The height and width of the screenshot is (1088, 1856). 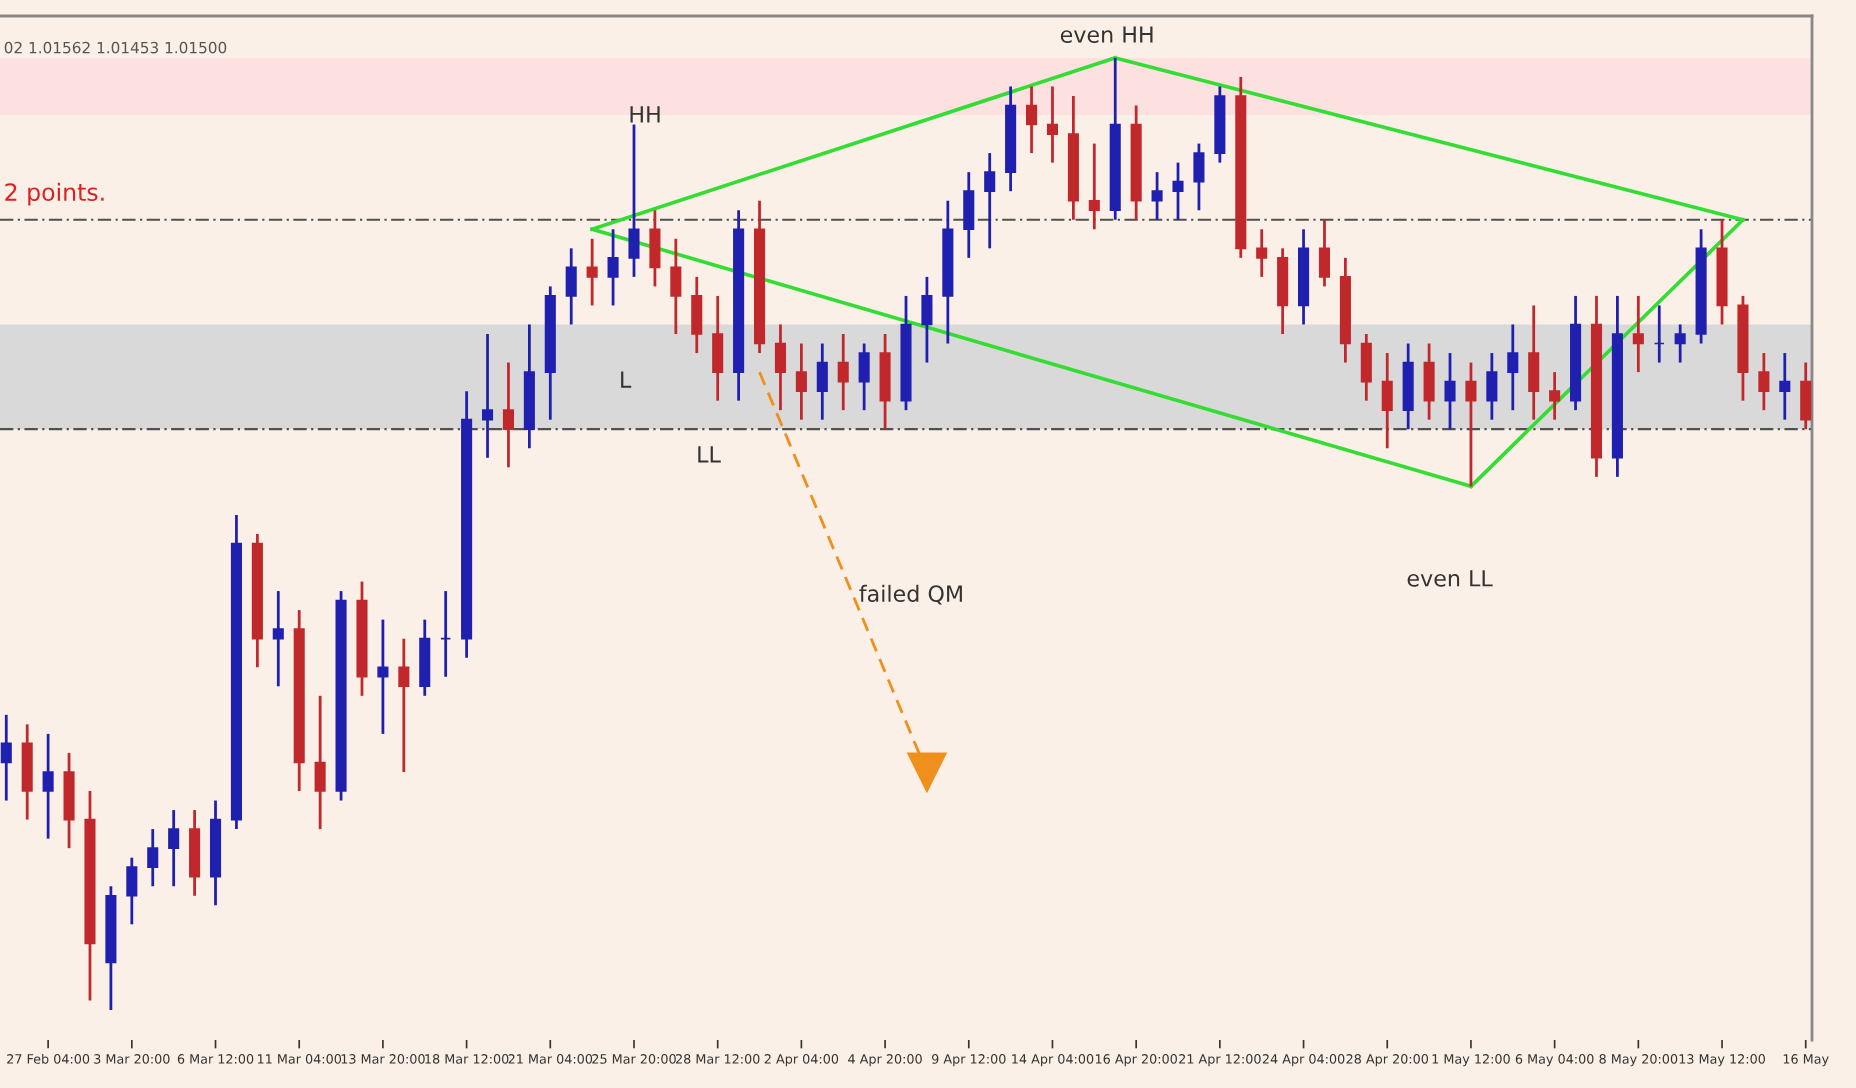 What do you see at coordinates (645, 114) in the screenshot?
I see `annotation: HH` at bounding box center [645, 114].